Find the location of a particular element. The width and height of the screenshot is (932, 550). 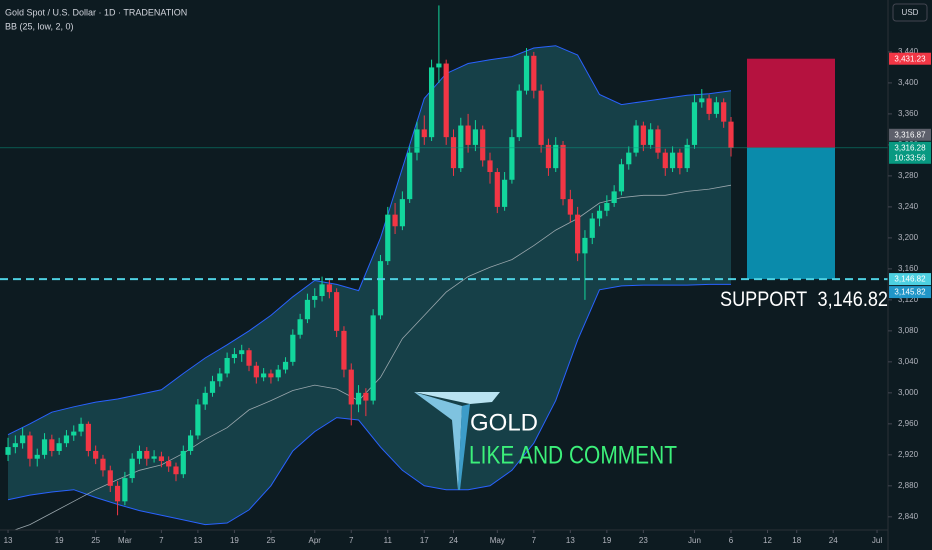

x-tick-label: 13 is located at coordinates (570, 540).